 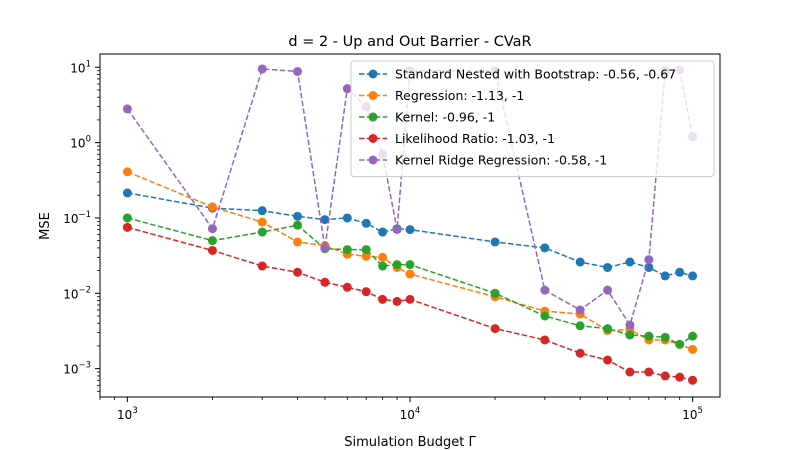 I want to click on legend-label: Kernel Ridge Regression: -0.58, -1, so click(x=501, y=160).